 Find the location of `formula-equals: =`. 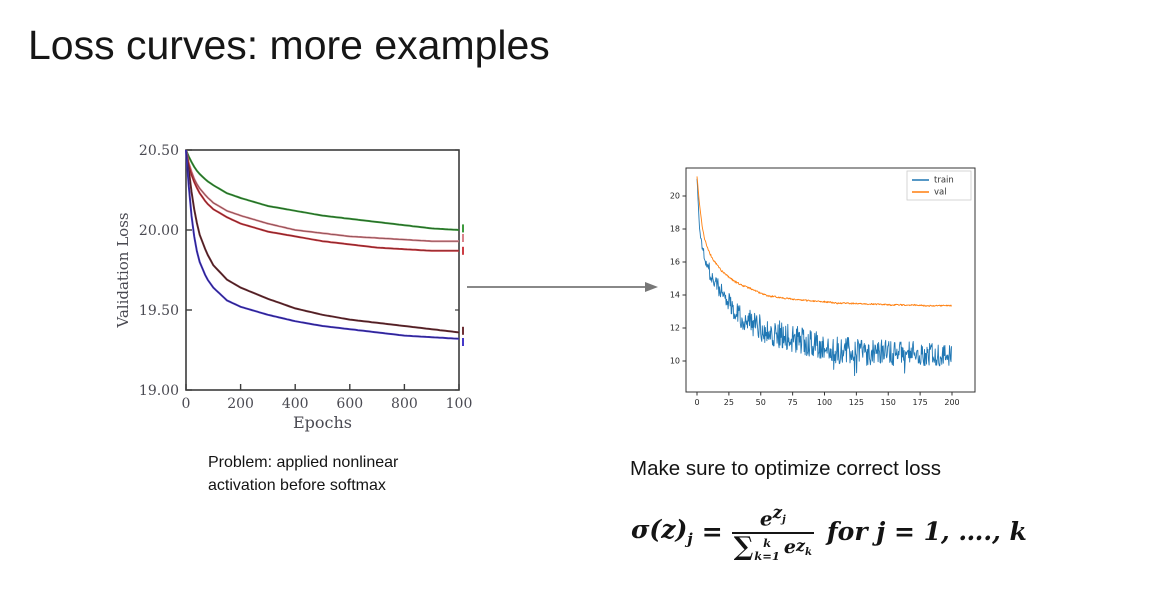

formula-equals: = is located at coordinates (712, 532).